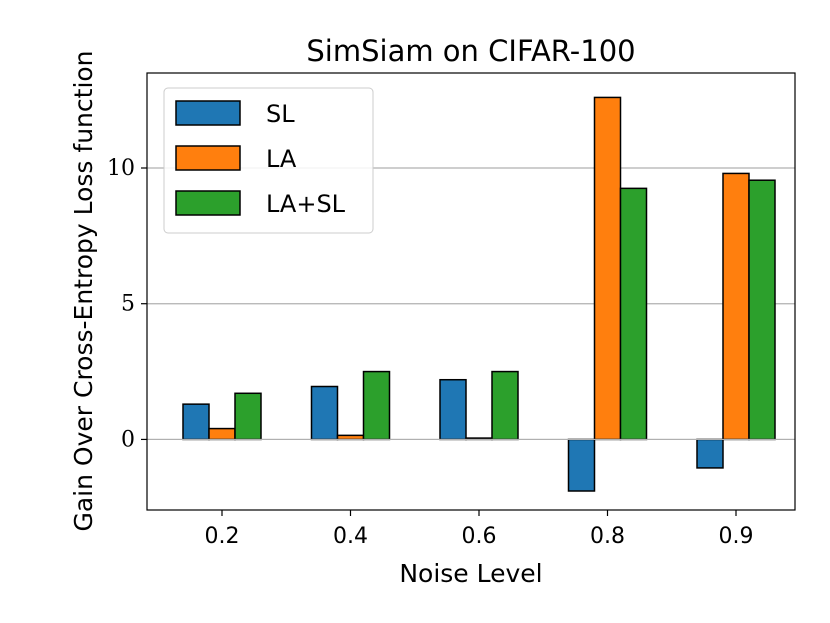  What do you see at coordinates (350, 536) in the screenshot?
I see `x-tick-label: 0.4` at bounding box center [350, 536].